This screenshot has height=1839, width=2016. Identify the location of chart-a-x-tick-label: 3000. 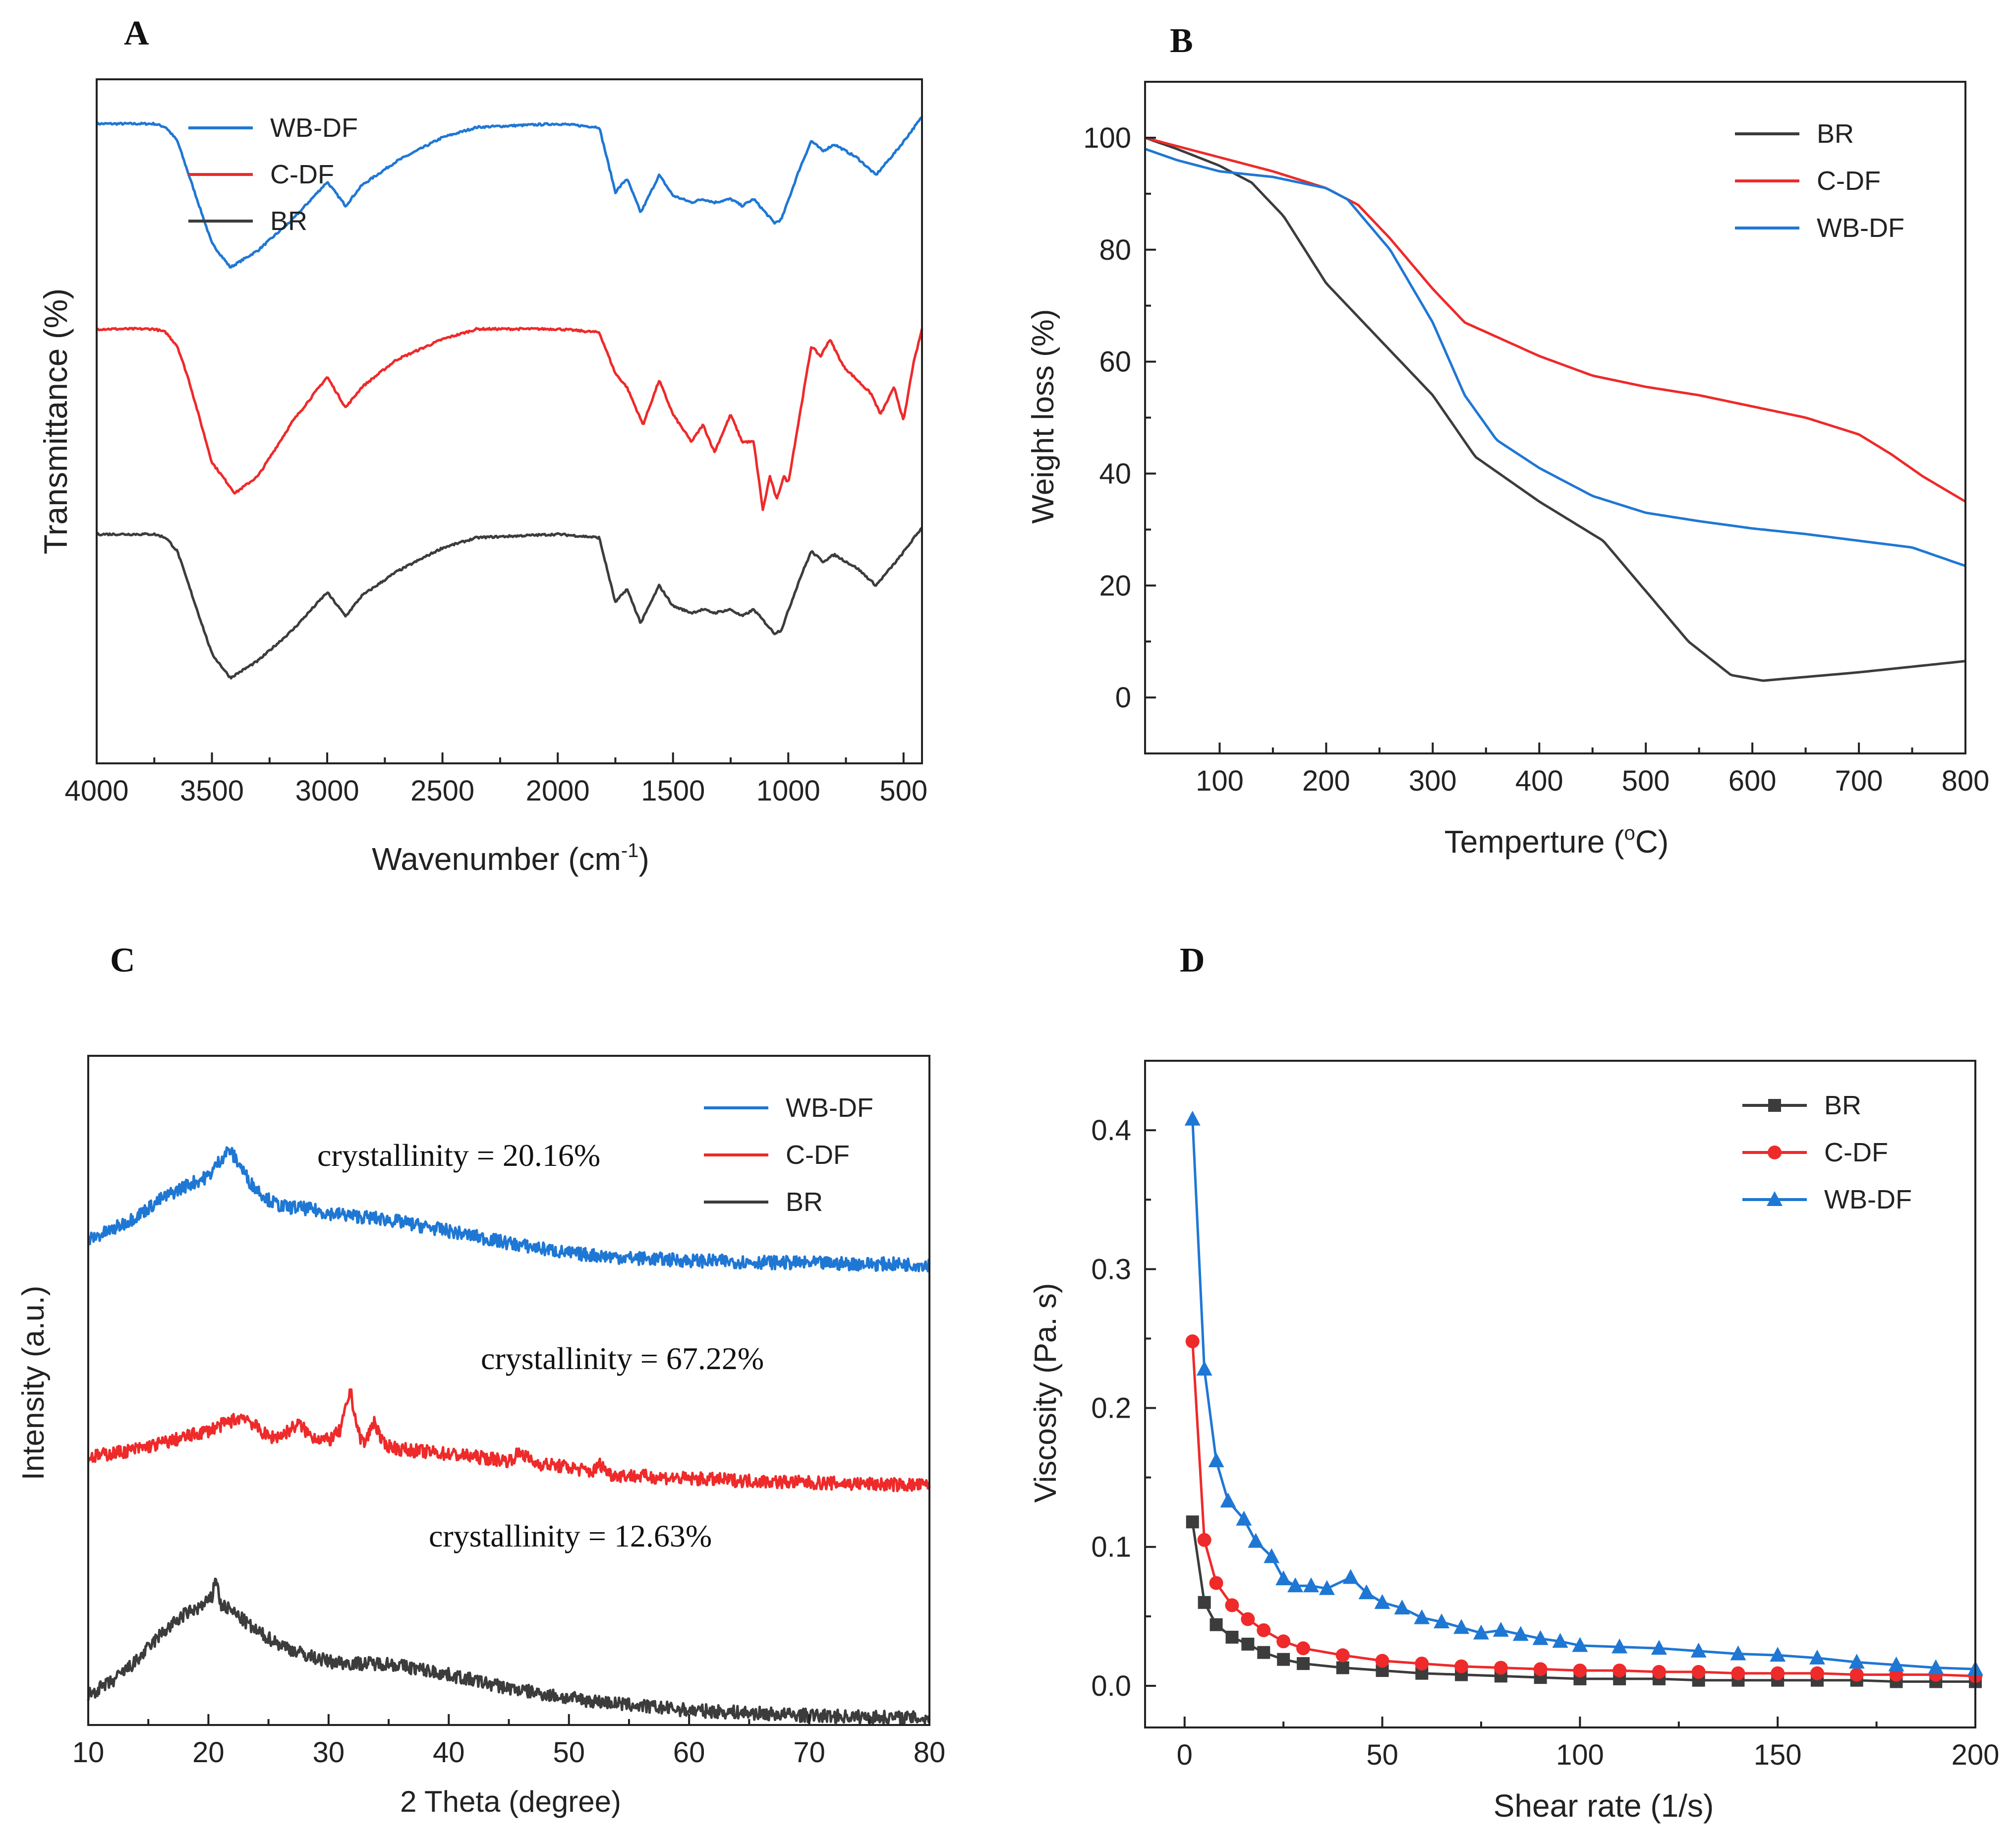
(327, 791).